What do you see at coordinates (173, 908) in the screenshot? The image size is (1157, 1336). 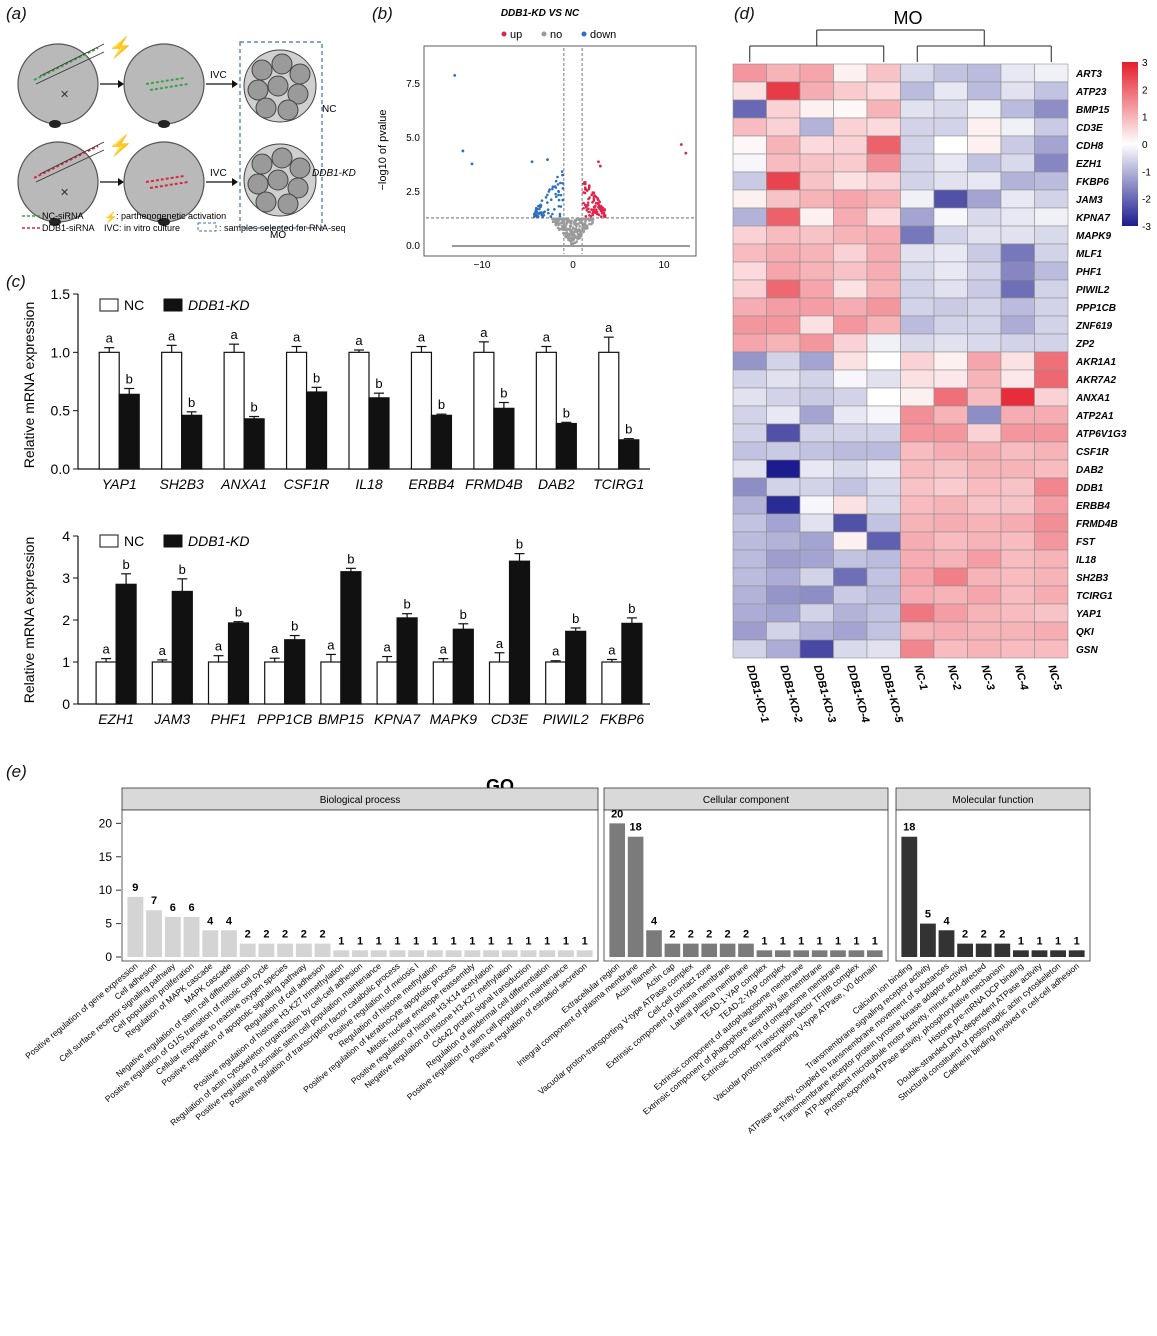 I see `go-bar-value: 6` at bounding box center [173, 908].